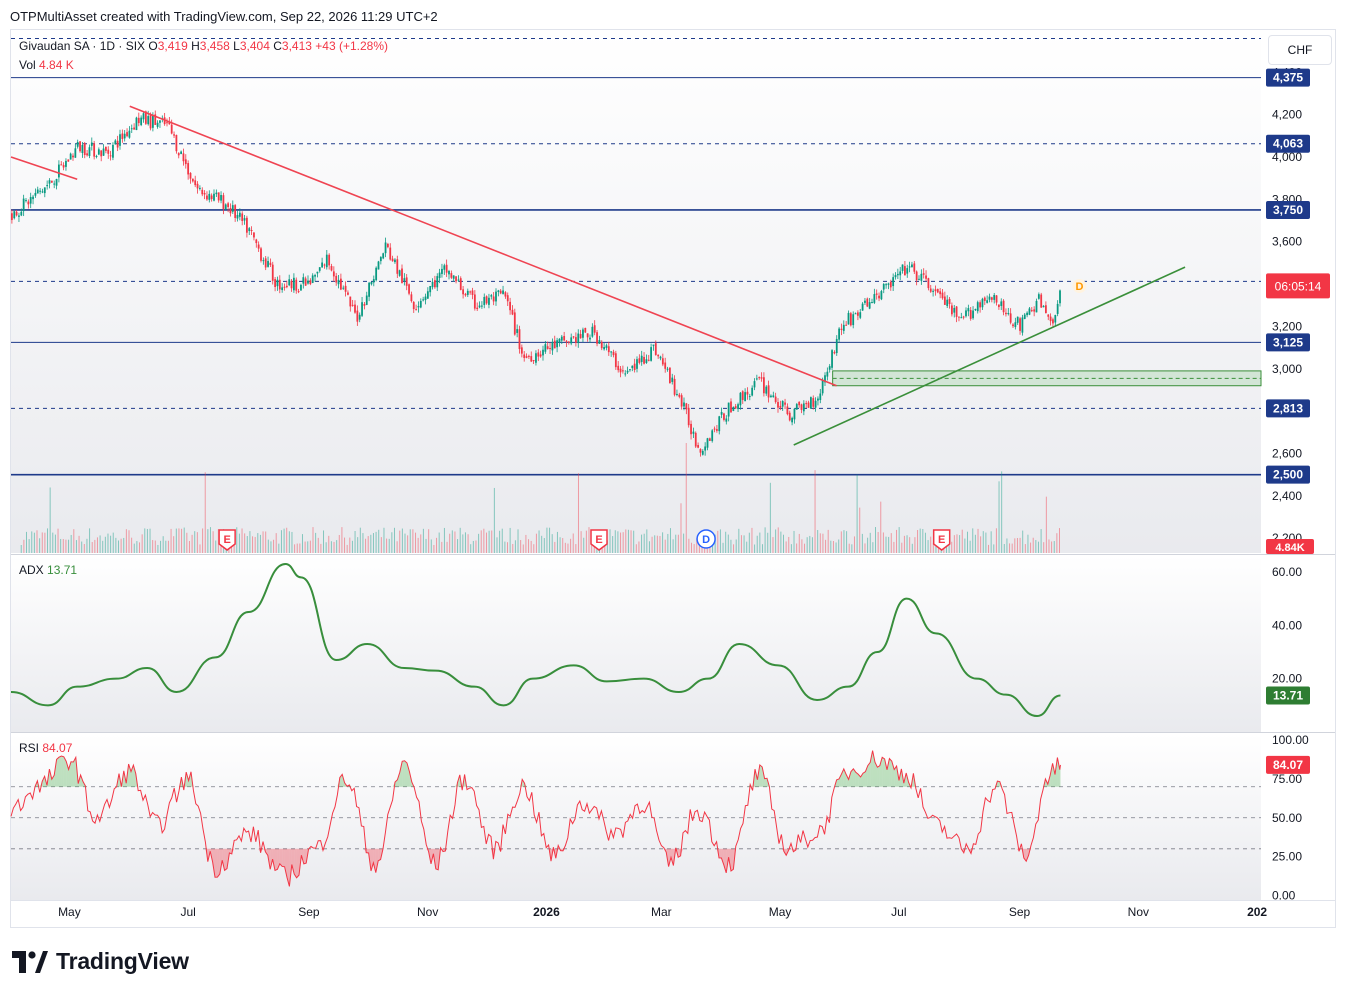  Describe the element at coordinates (31, 570) in the screenshot. I see `adx-title: ADX` at that location.